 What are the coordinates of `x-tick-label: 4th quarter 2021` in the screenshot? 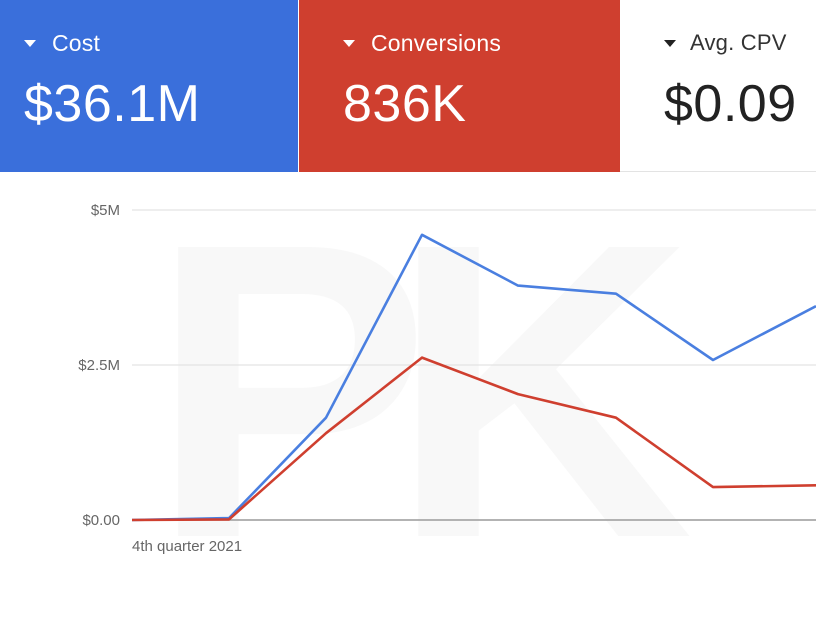 It's located at (187, 546).